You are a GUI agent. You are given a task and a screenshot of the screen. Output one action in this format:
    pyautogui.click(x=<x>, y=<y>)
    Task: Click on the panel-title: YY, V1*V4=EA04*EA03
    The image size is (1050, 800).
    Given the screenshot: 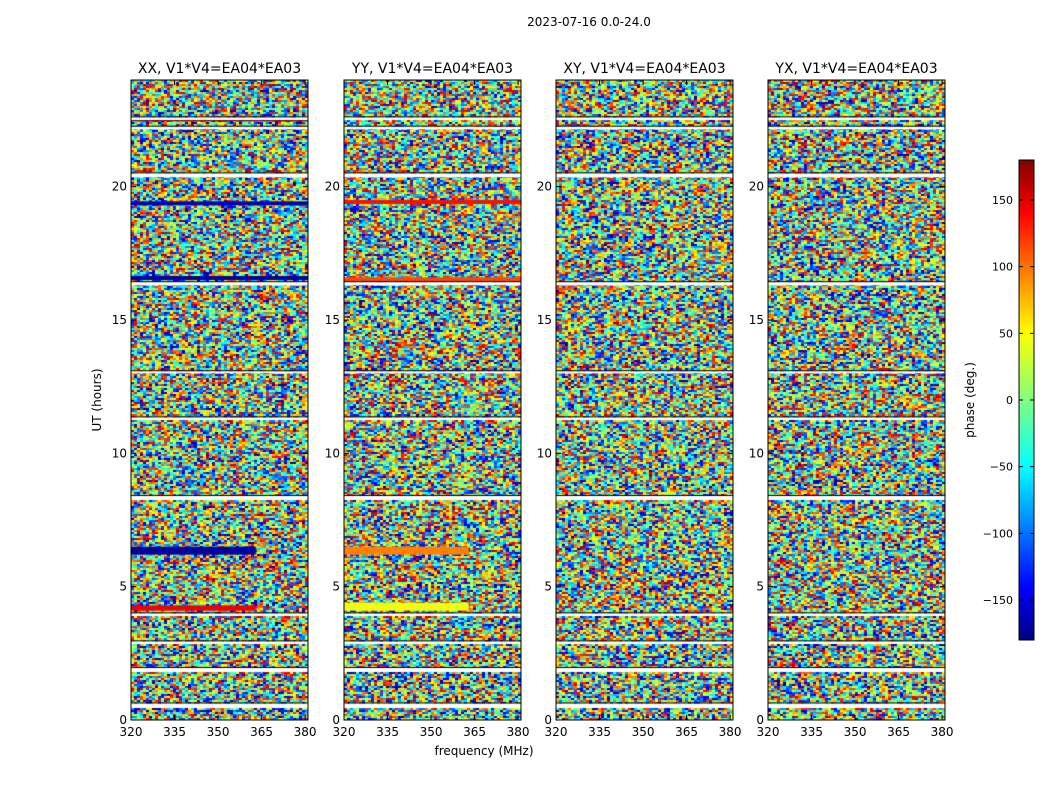 What is the action you would take?
    pyautogui.click(x=432, y=69)
    